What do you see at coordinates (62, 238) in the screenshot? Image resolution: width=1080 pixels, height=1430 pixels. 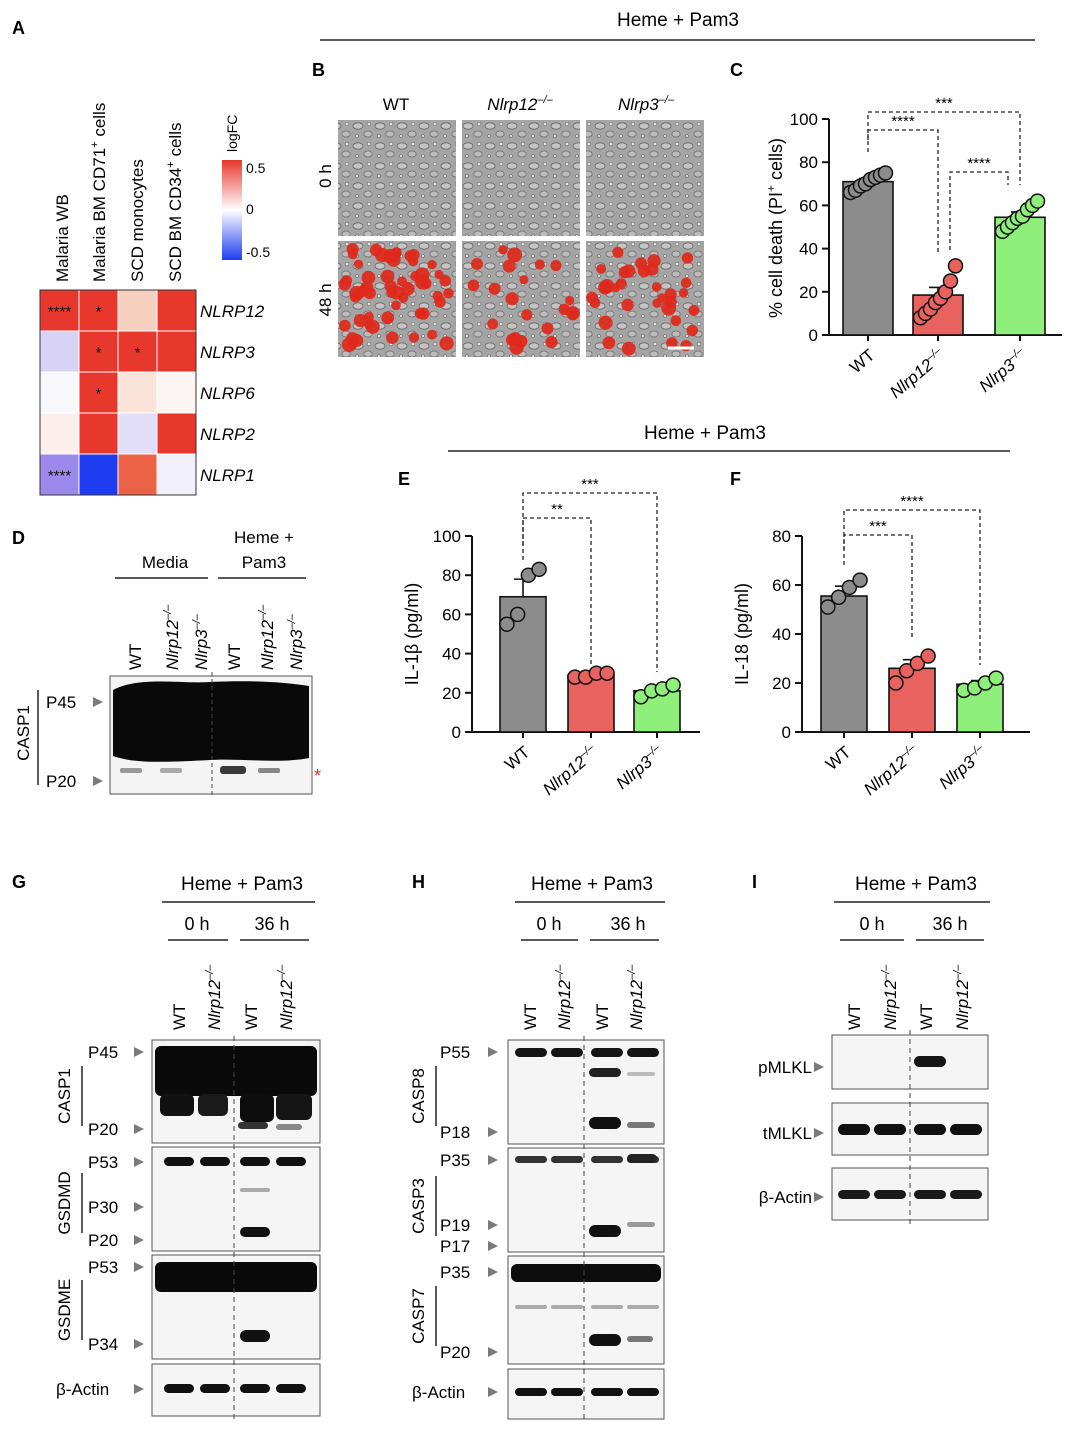 I see `heatmap-col-label: Malaria WB` at bounding box center [62, 238].